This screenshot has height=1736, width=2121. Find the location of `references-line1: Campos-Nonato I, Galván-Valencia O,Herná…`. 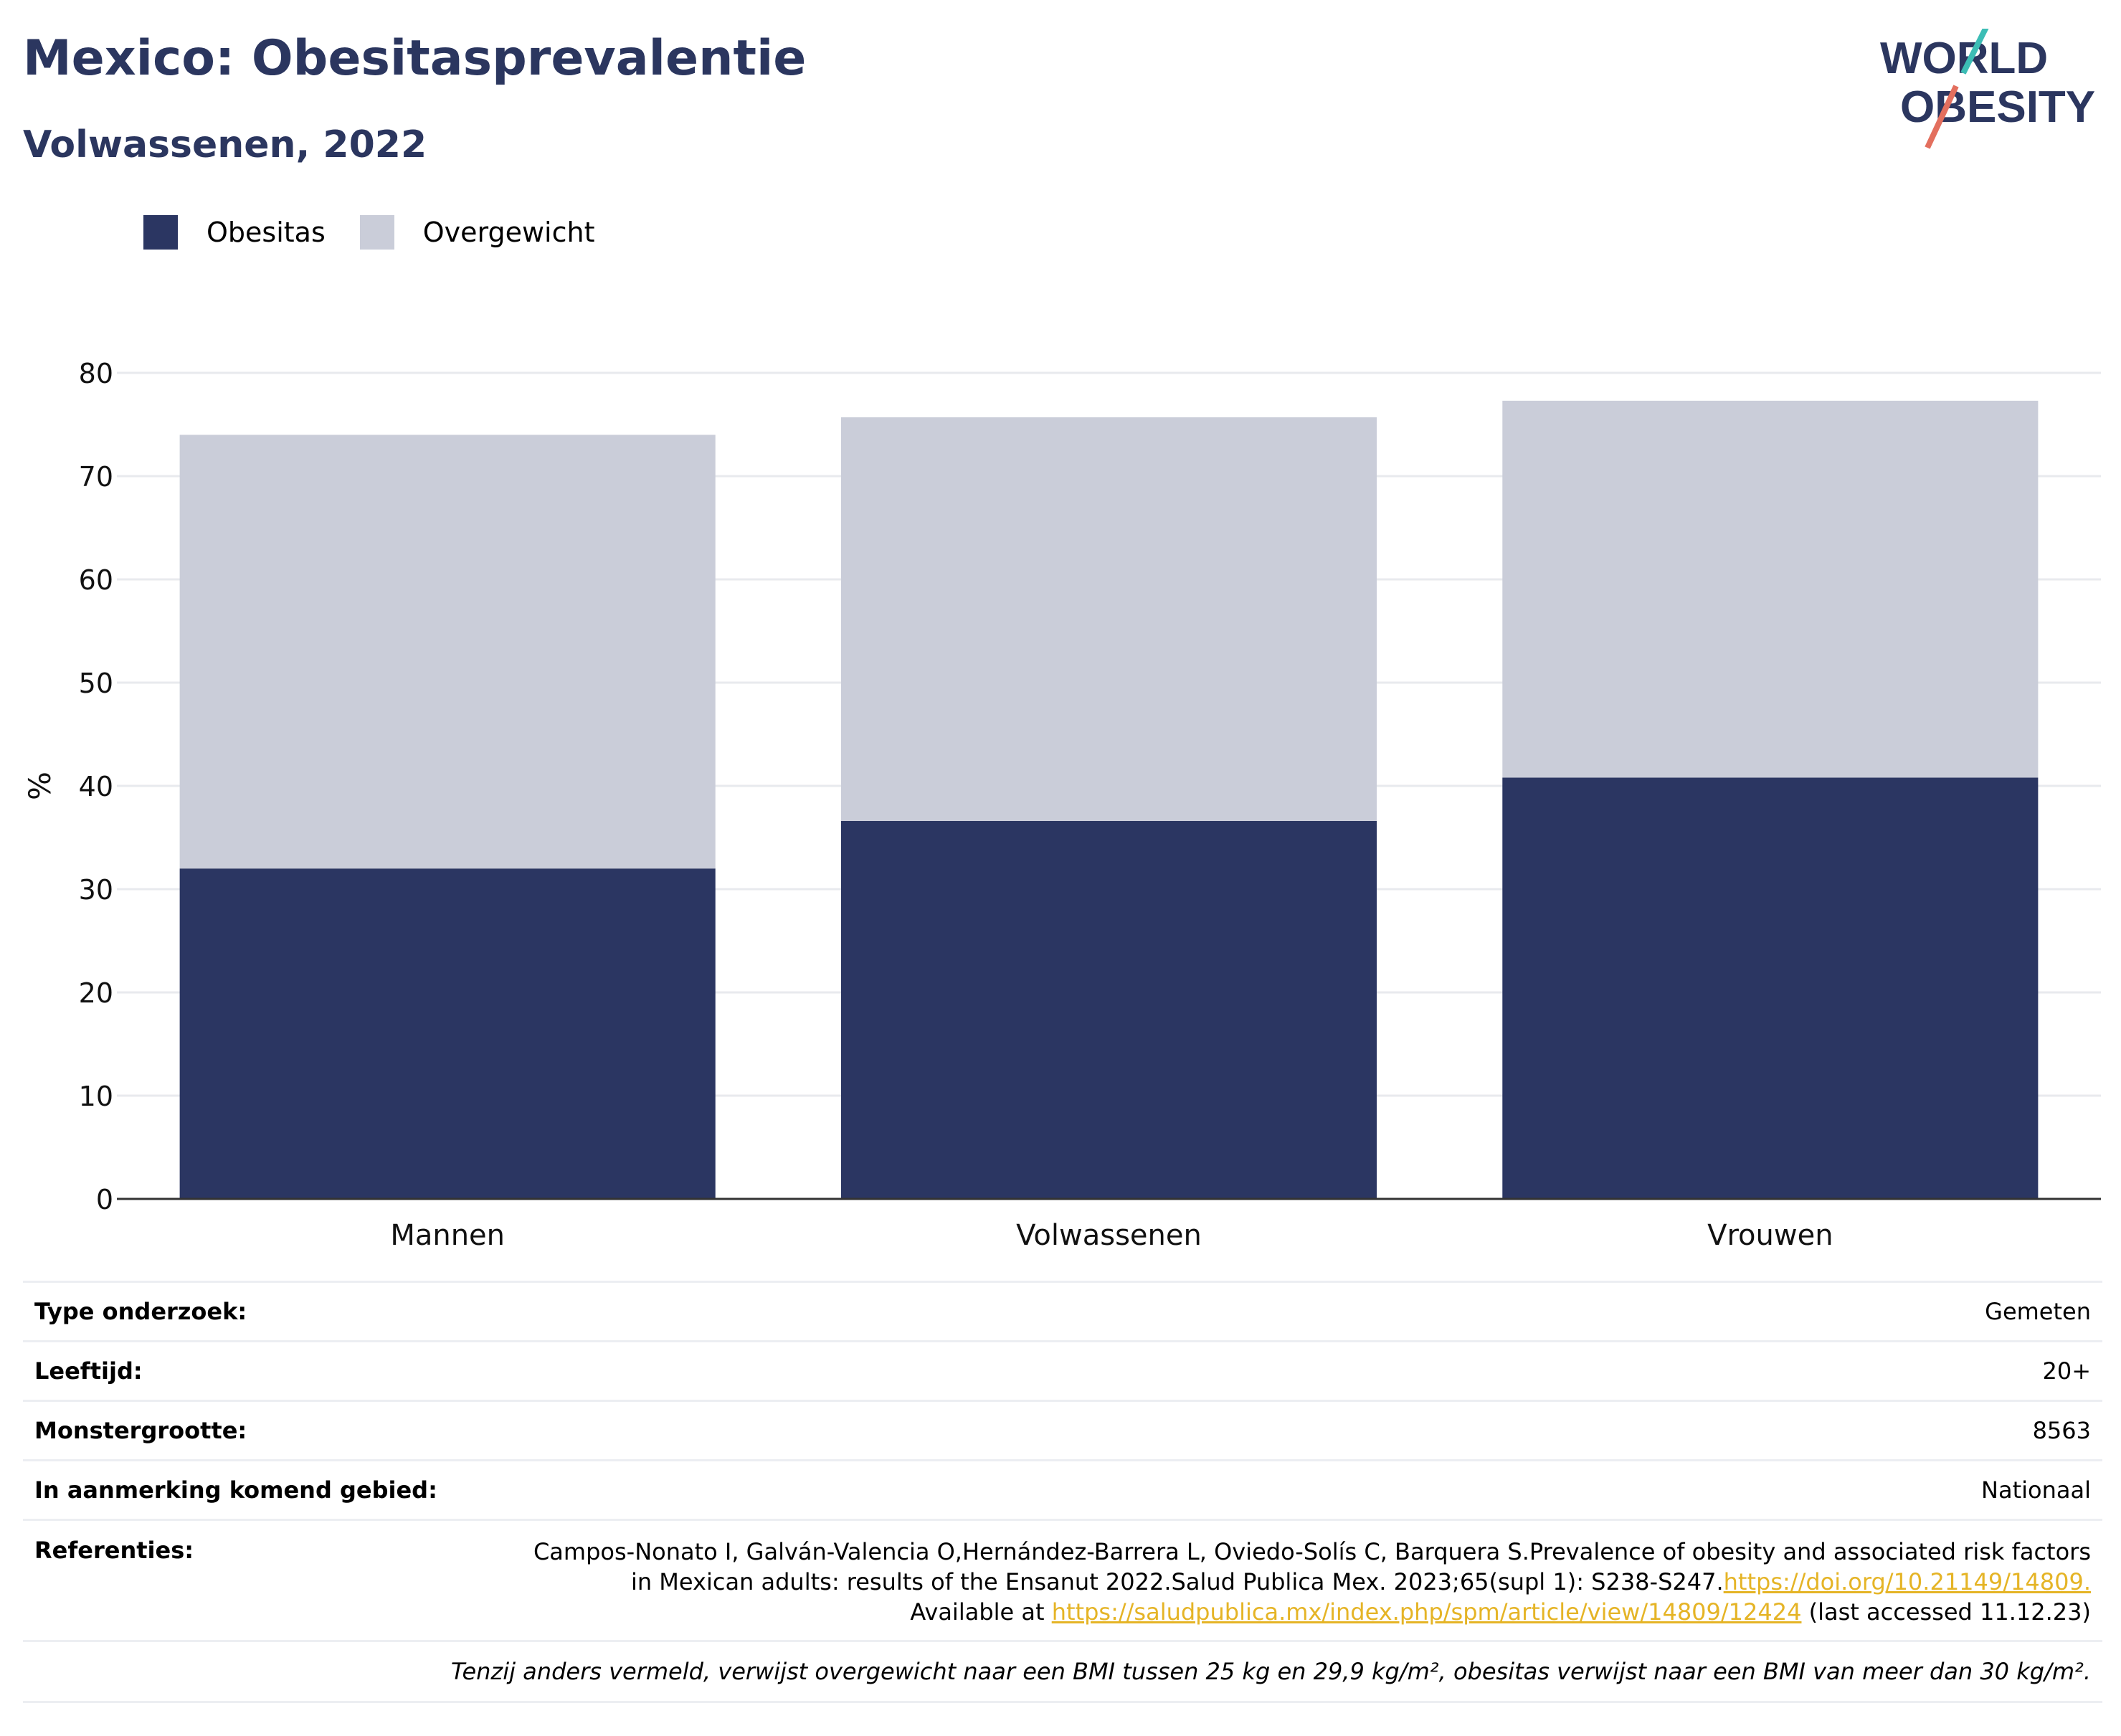

references-line1: Campos-Nonato I, Galván-Valencia O,Herná… is located at coordinates (1312, 1552).